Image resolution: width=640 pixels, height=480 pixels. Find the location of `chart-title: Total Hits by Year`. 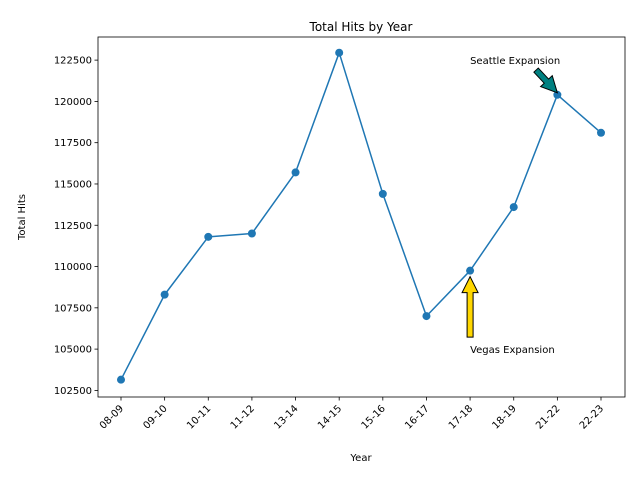

chart-title: Total Hits by Year is located at coordinates (361, 27).